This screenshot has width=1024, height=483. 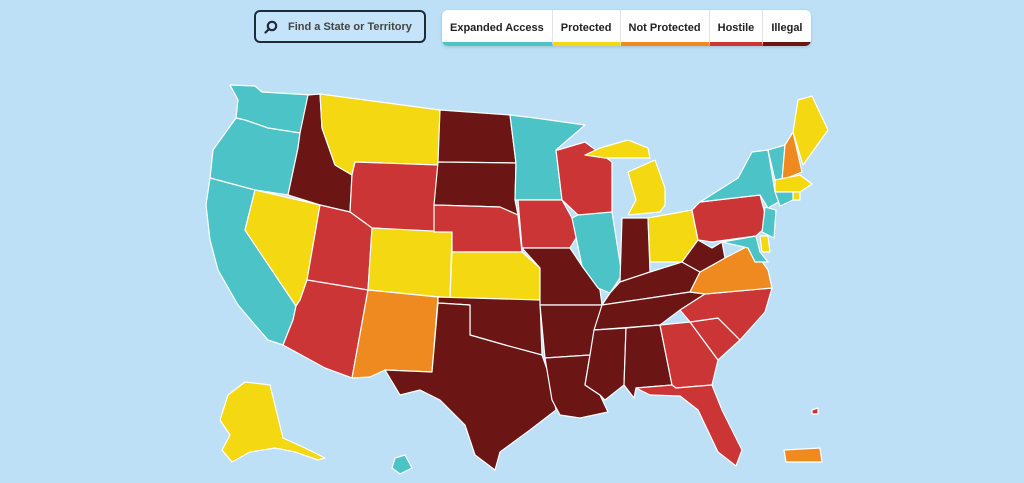 What do you see at coordinates (272, 422) in the screenshot?
I see `state-alaska` at bounding box center [272, 422].